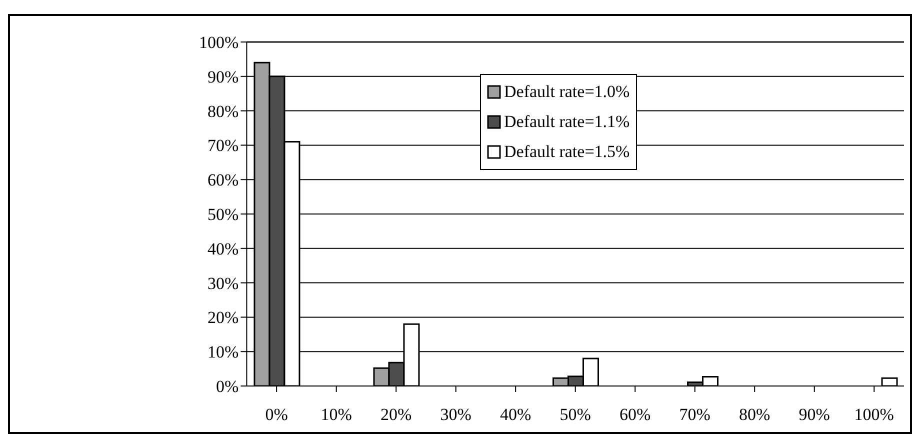 This screenshot has height=442, width=914. I want to click on x-tick-label: 60%, so click(635, 414).